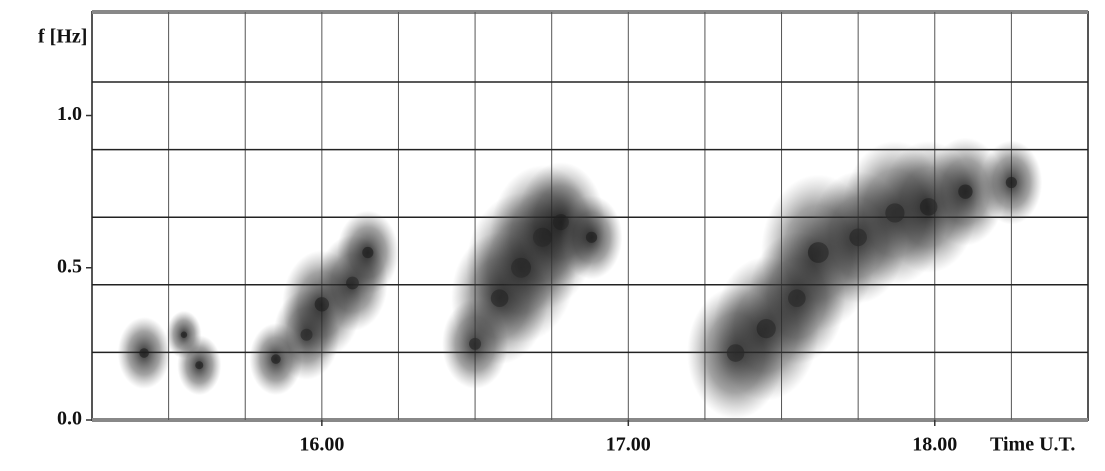  I want to click on x-tick-label: 18.00, so click(934, 445).